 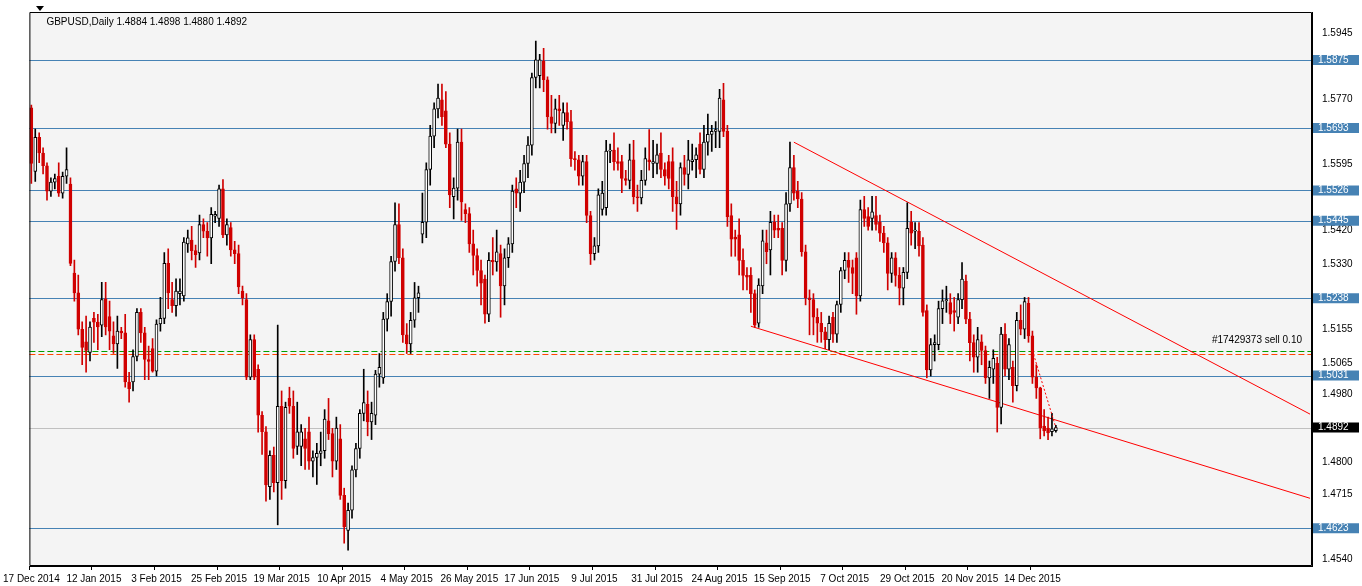 I want to click on x-tick-label: 17 Jun 2015, so click(x=532, y=578).